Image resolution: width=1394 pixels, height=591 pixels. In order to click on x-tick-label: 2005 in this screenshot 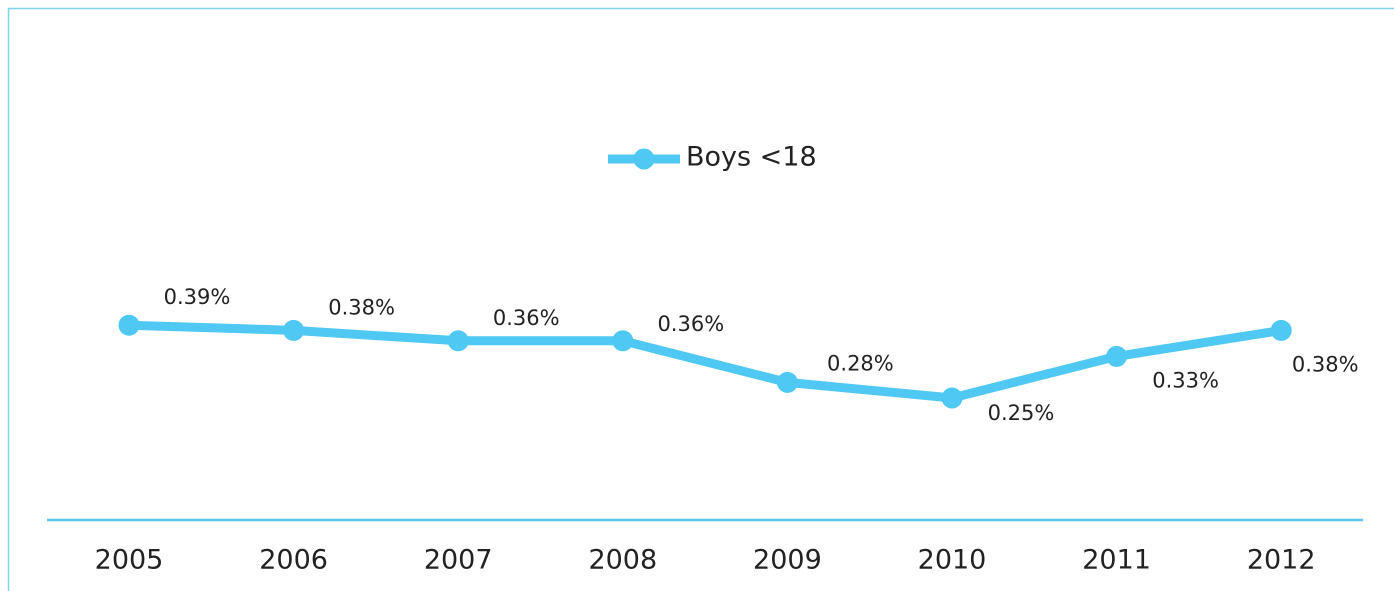, I will do `click(129, 560)`.